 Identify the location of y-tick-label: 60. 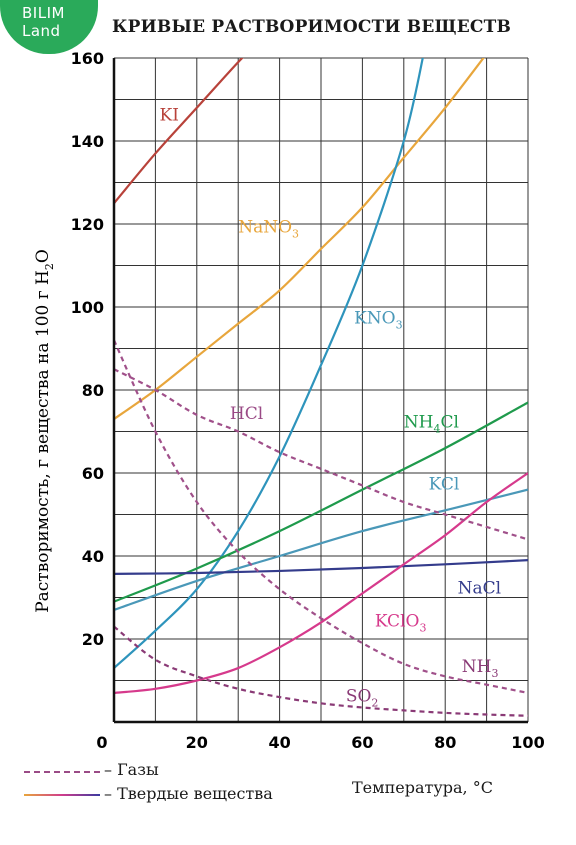
(93, 473).